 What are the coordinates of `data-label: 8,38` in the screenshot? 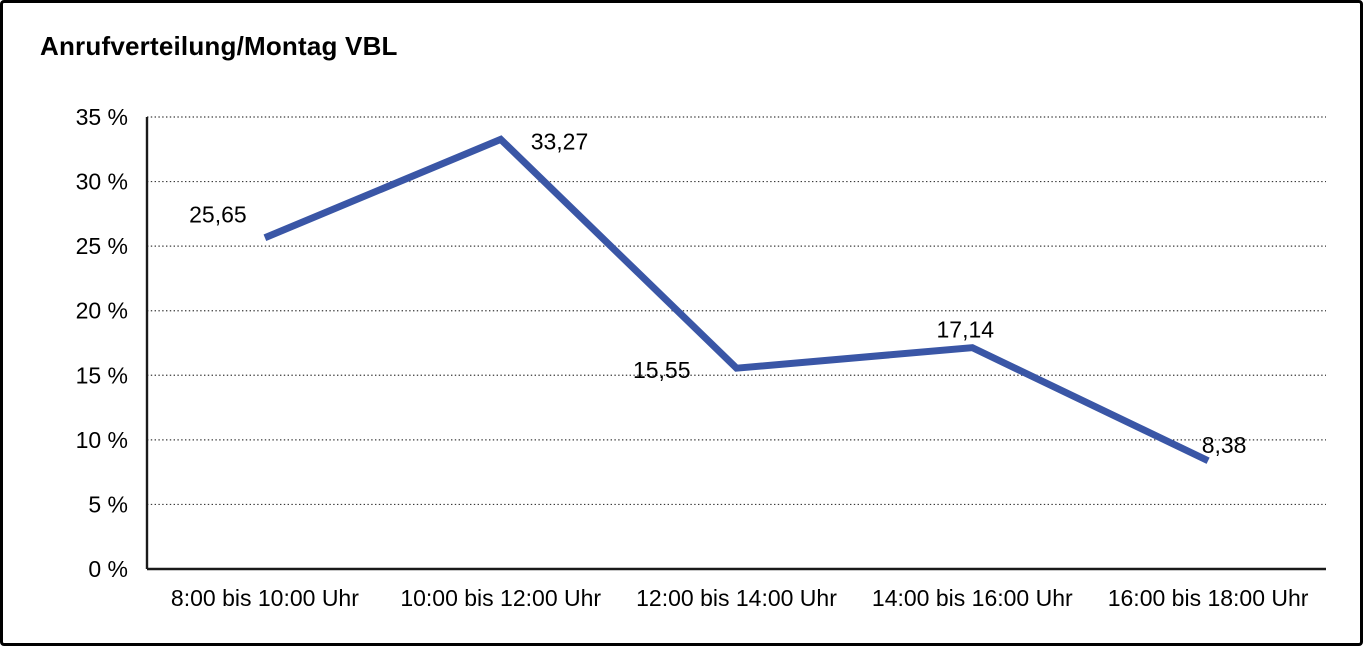 It's located at (1224, 445).